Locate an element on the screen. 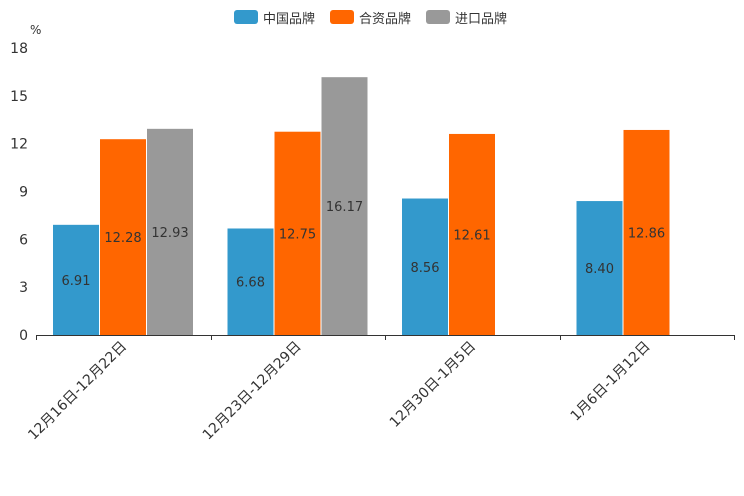  bar-value-label: 12.61 is located at coordinates (471, 235).